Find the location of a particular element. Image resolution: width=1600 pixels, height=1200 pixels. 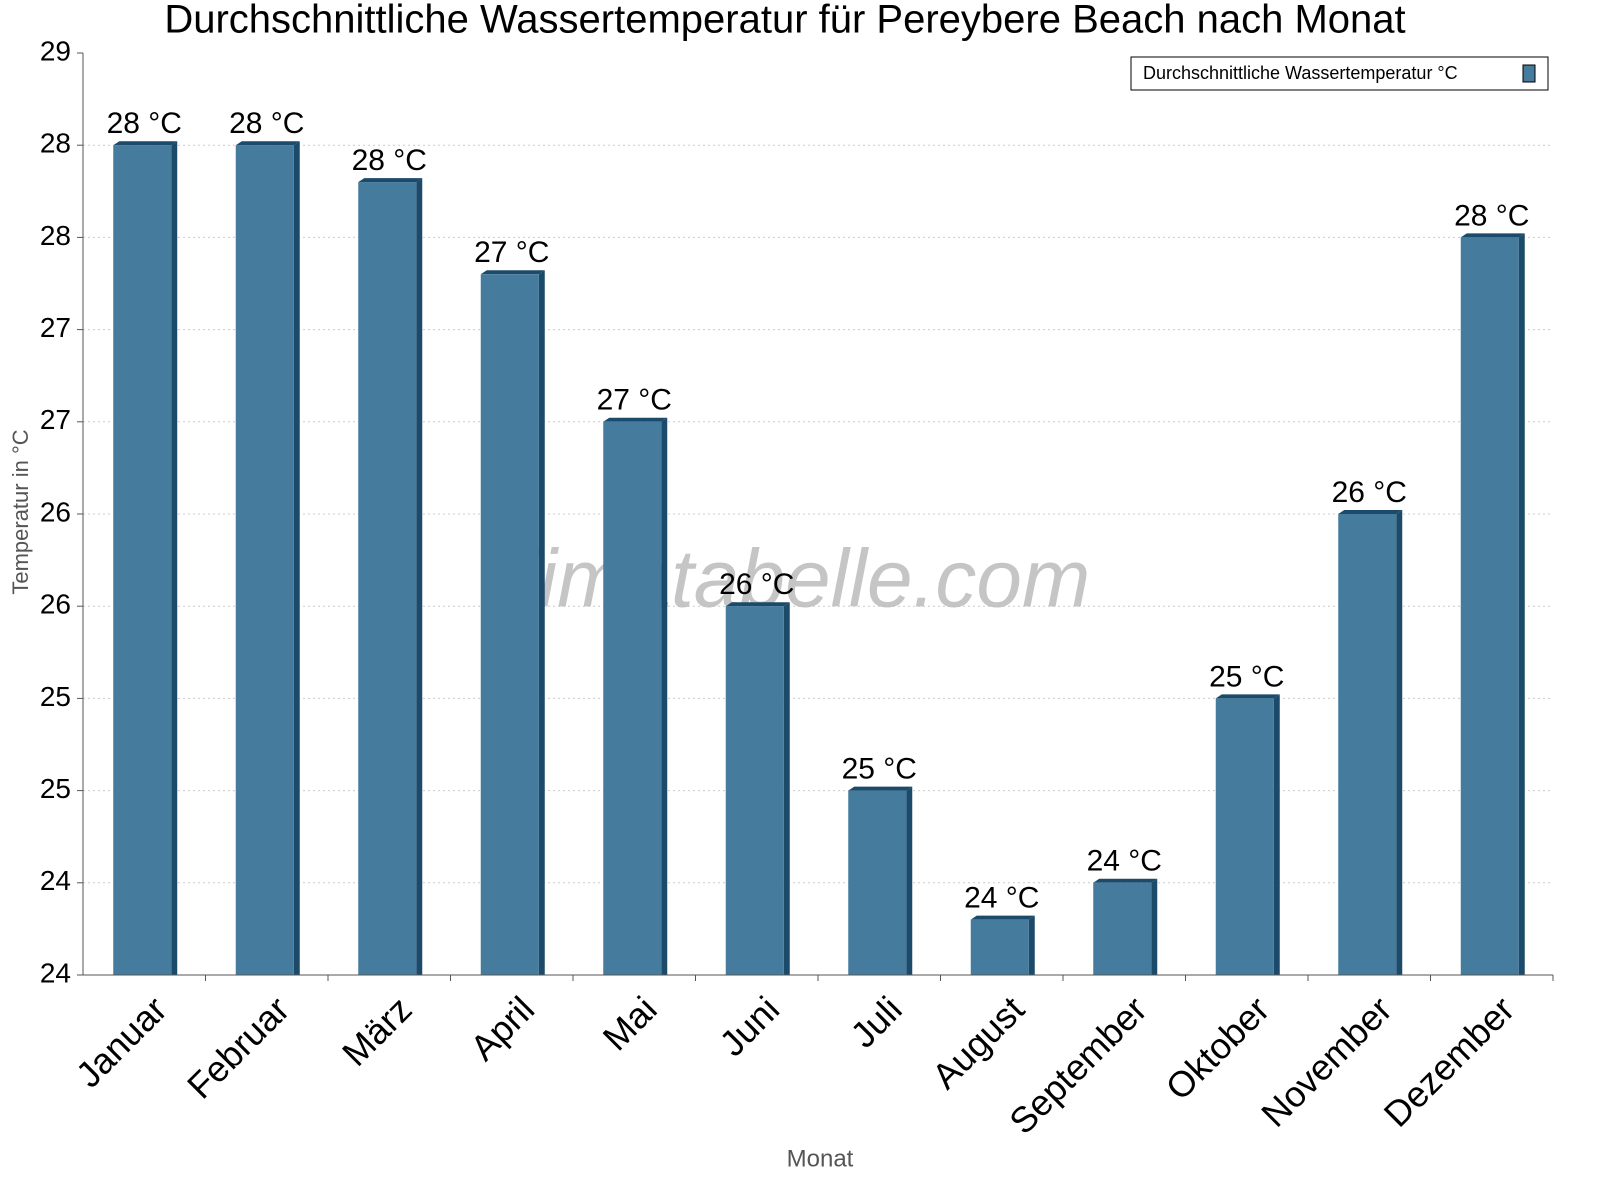

legend-box is located at coordinates (1339, 73).